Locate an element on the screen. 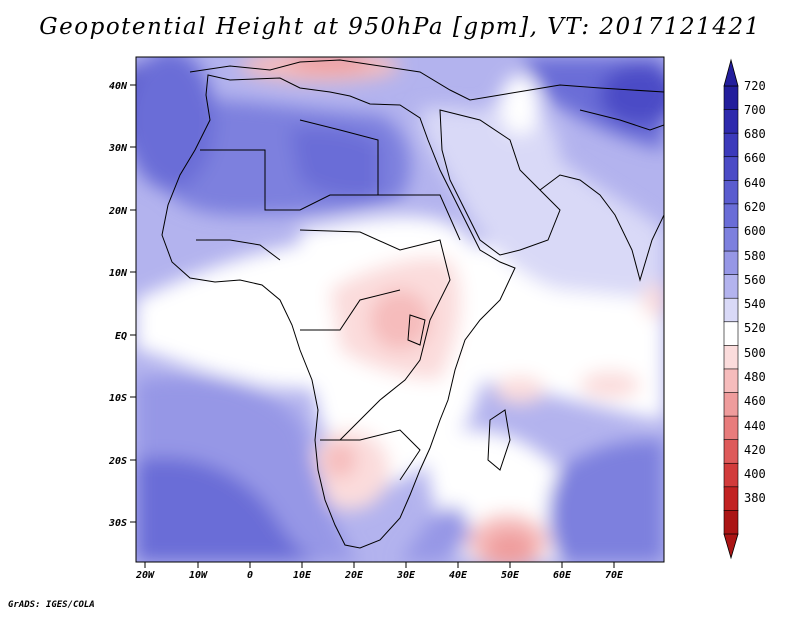 The width and height of the screenshot is (800, 618). lon-label: 20E is located at coordinates (354, 575).